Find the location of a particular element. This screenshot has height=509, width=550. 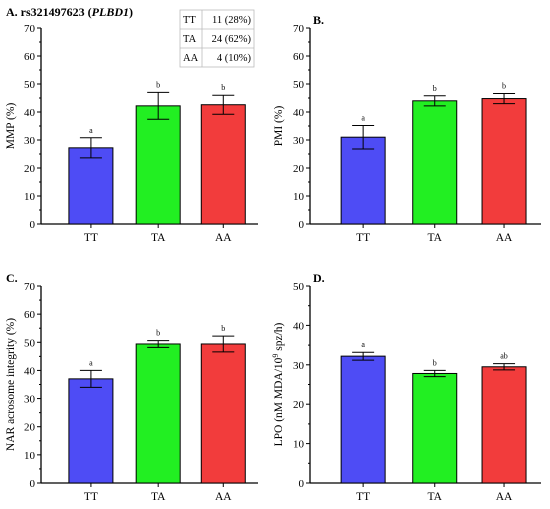

y-axis-label: LPO (nM MDA/109 spz/h) is located at coordinates (278, 384).